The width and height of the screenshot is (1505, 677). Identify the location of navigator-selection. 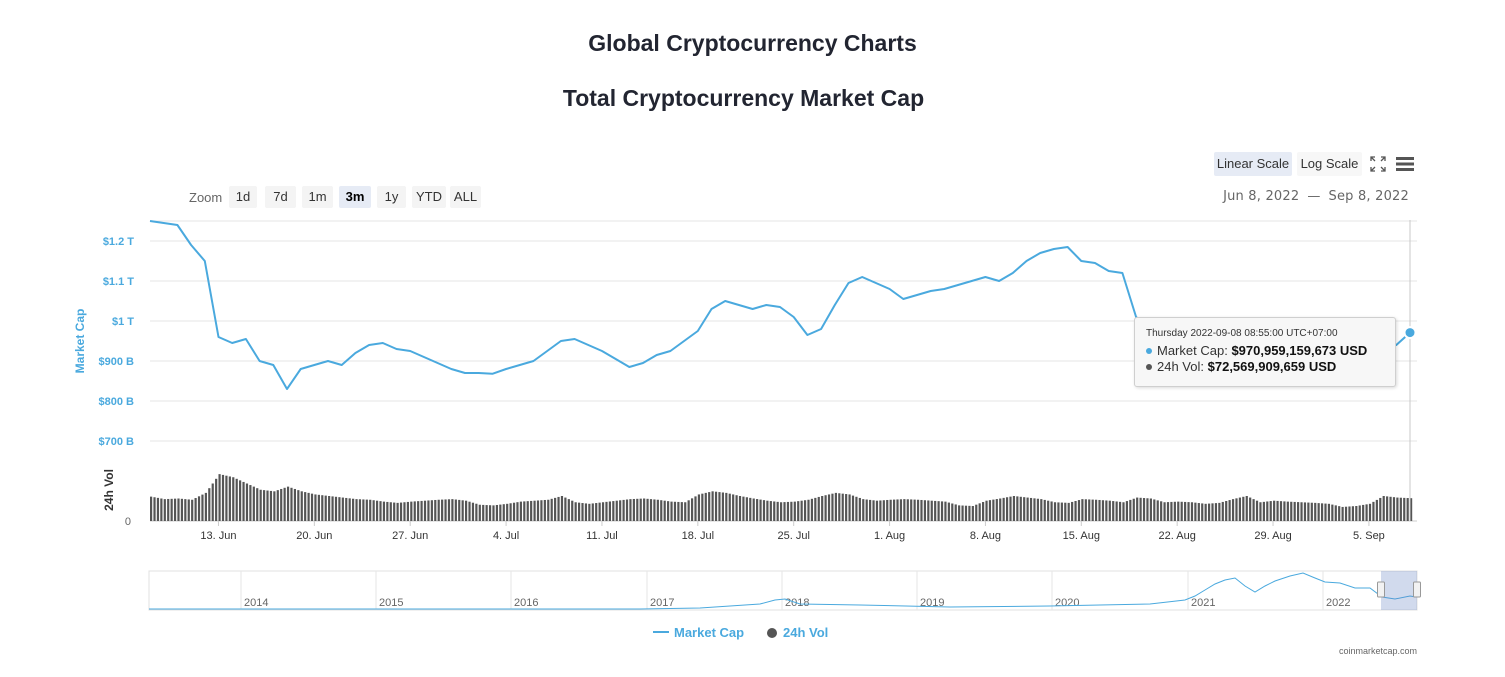
(1399, 590).